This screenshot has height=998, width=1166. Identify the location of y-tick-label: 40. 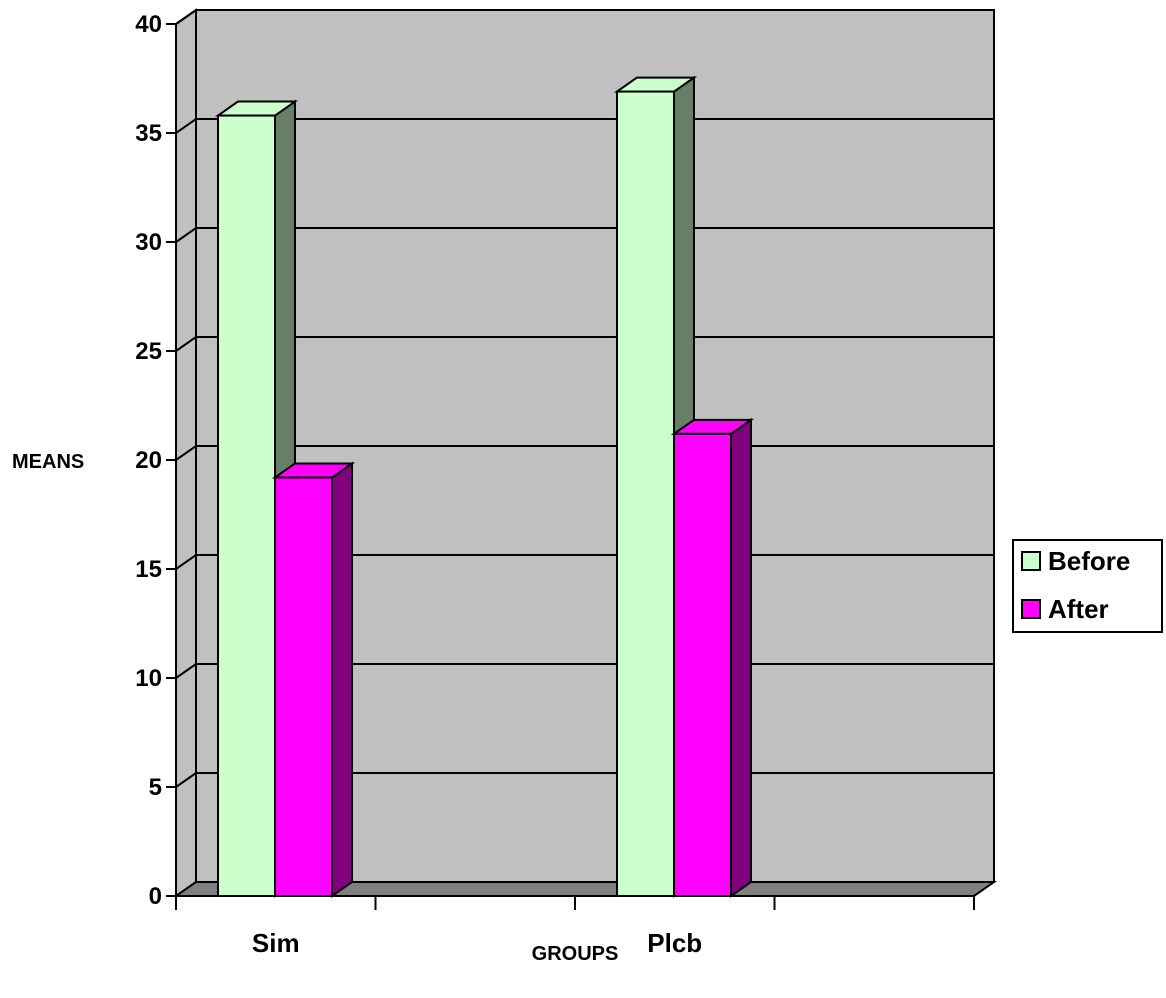
(148, 24).